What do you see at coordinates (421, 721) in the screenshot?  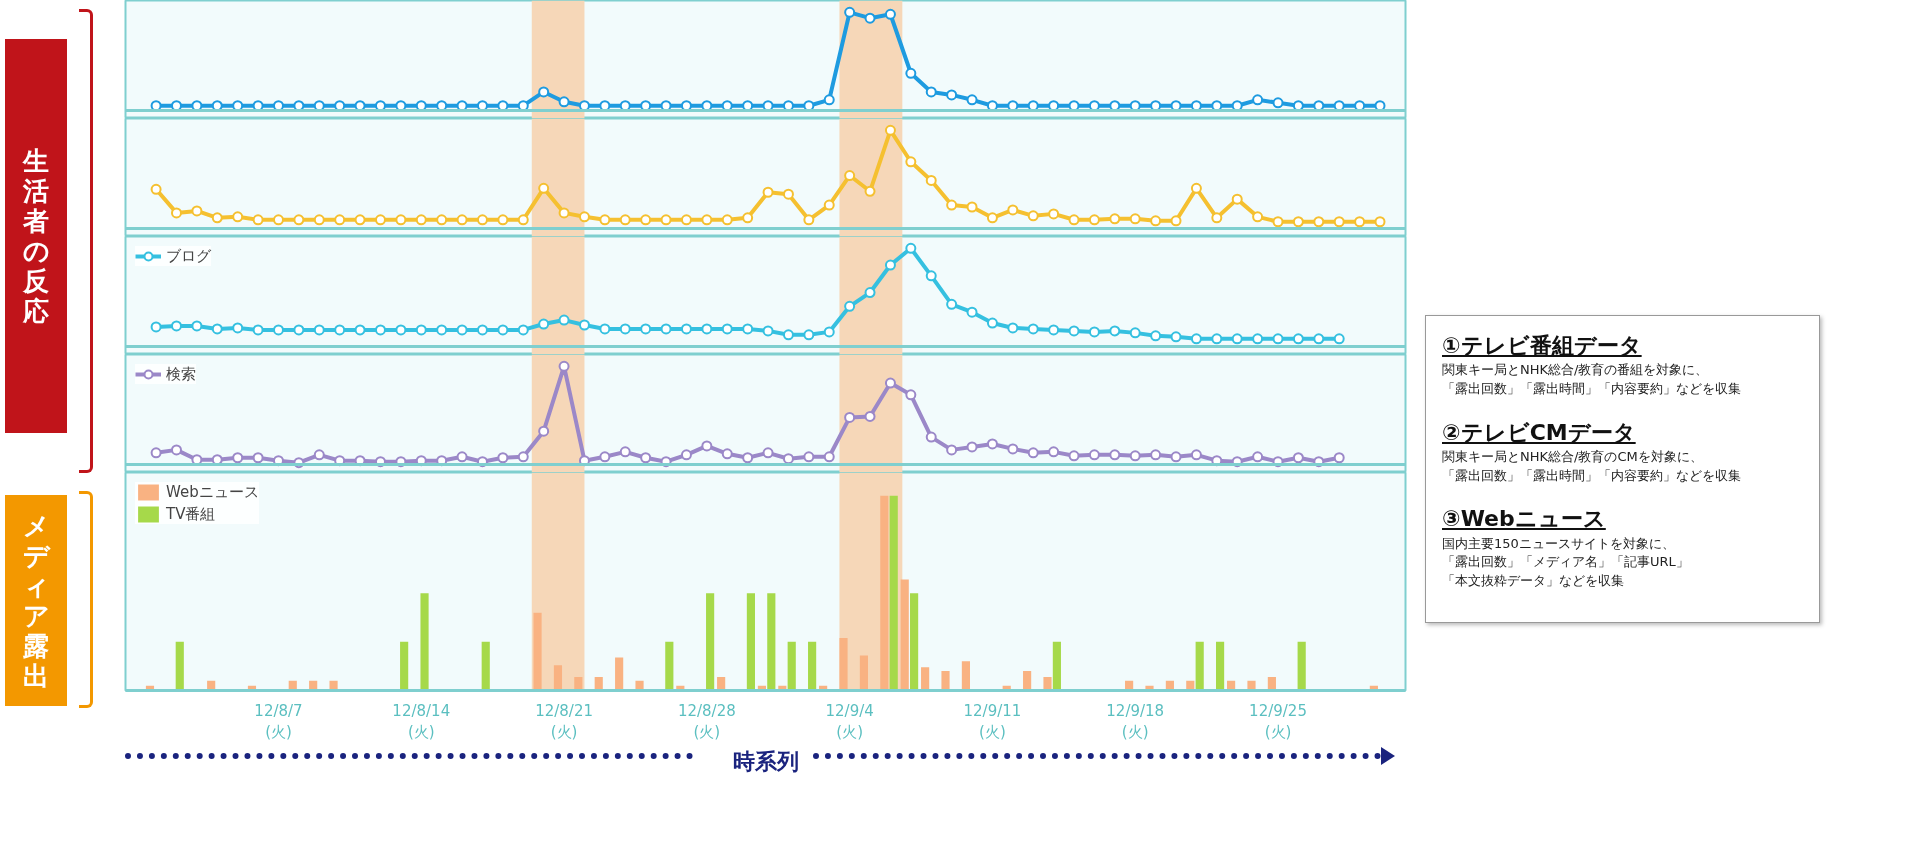 I see `x-tick-label: 12/8/14 (火)` at bounding box center [421, 721].